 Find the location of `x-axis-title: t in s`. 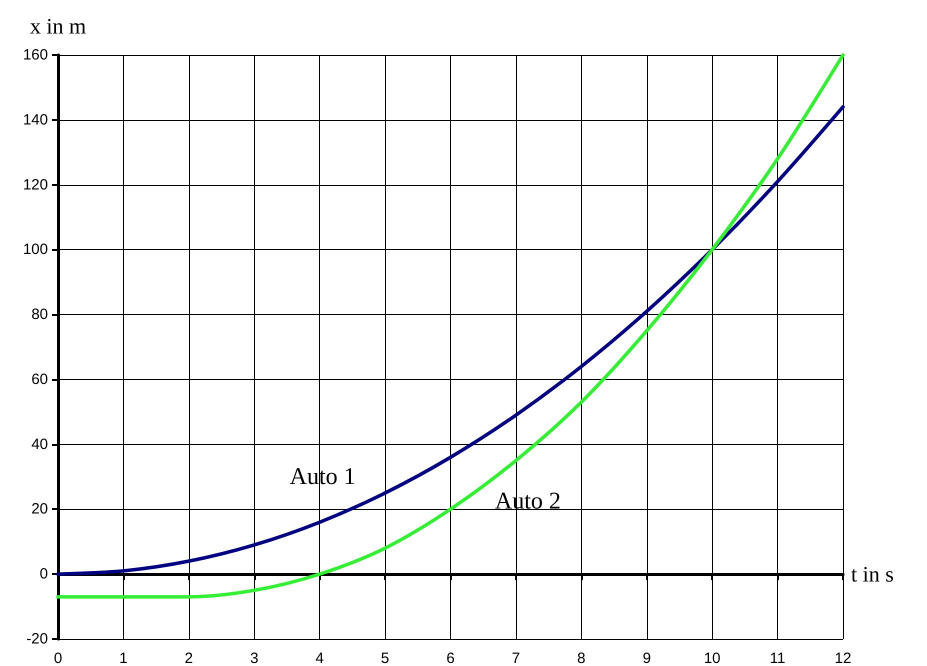

x-axis-title: t in s is located at coordinates (872, 574).